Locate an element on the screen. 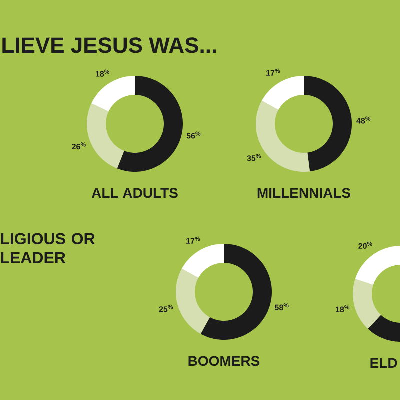 This screenshot has height=400, width=400. data-label: 26$^{%}$ is located at coordinates (79, 146).